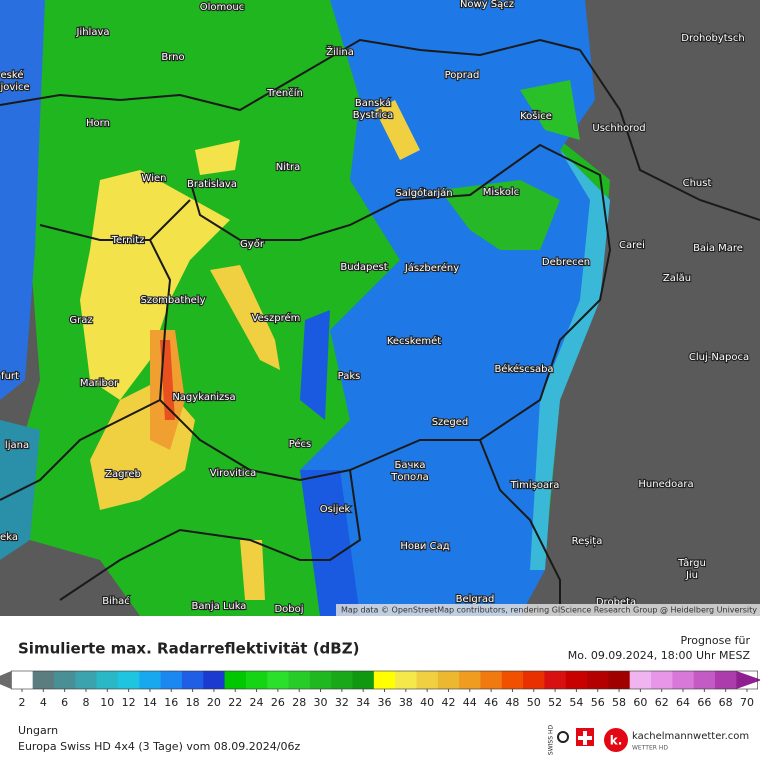 The width and height of the screenshot is (760, 764). Describe the element at coordinates (363, 267) in the screenshot. I see `city-label: Budapest` at that location.